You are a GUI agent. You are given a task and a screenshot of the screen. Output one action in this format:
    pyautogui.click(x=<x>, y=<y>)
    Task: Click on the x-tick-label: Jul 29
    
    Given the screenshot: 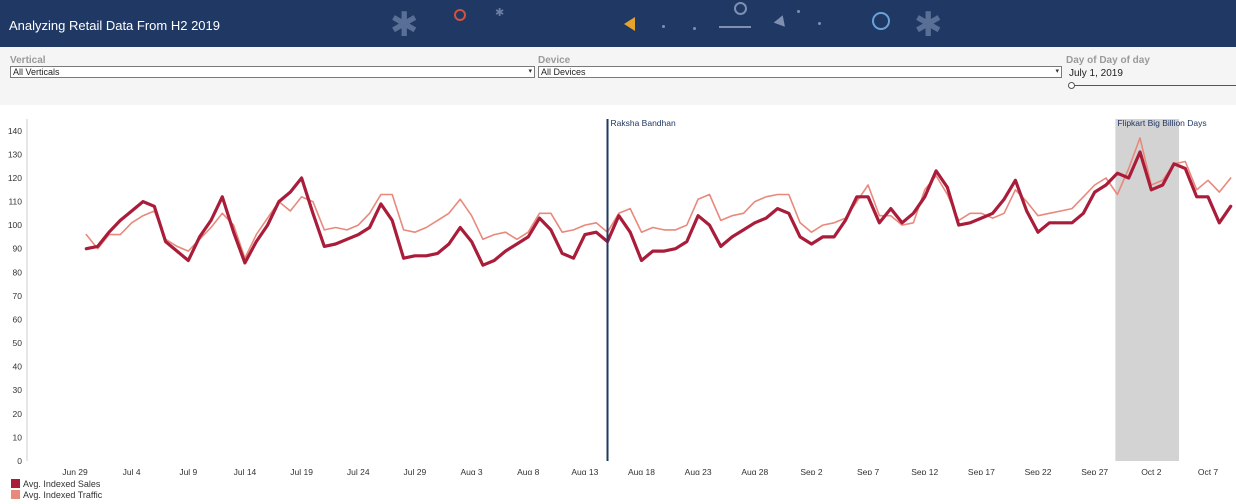 What is the action you would take?
    pyautogui.click(x=415, y=471)
    